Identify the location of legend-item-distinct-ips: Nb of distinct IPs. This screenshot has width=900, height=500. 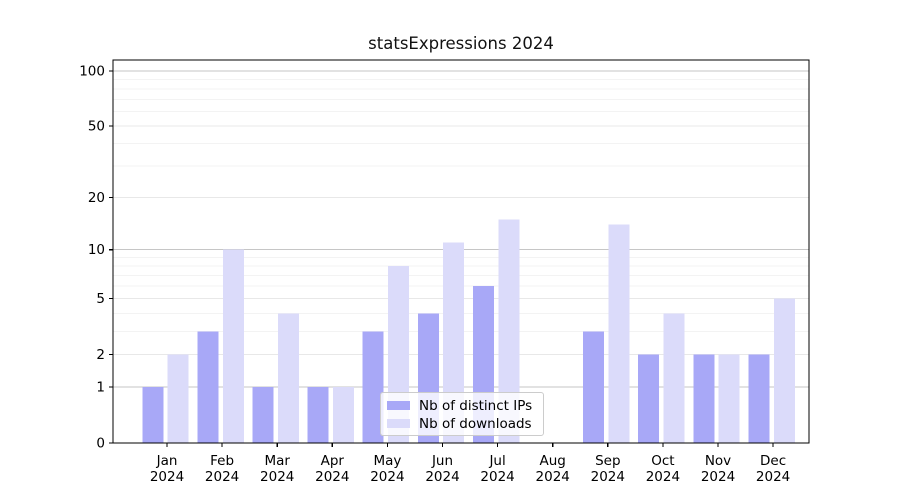
(461, 405).